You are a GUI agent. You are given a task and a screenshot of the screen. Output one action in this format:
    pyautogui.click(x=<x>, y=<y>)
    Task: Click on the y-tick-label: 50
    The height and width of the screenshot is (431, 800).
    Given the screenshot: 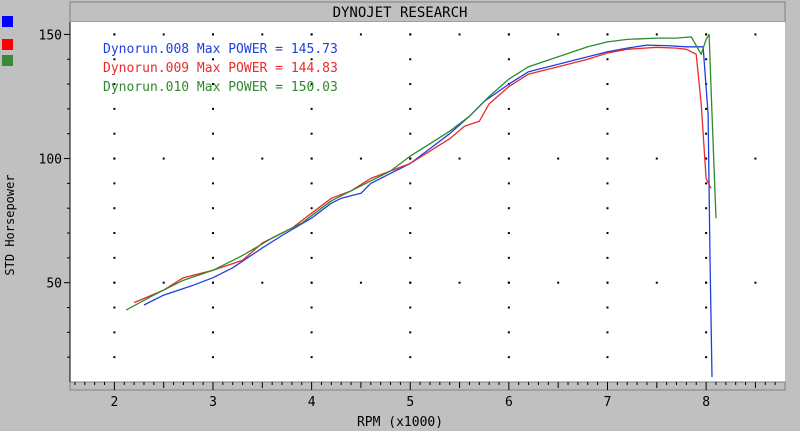 What is the action you would take?
    pyautogui.click(x=54, y=284)
    